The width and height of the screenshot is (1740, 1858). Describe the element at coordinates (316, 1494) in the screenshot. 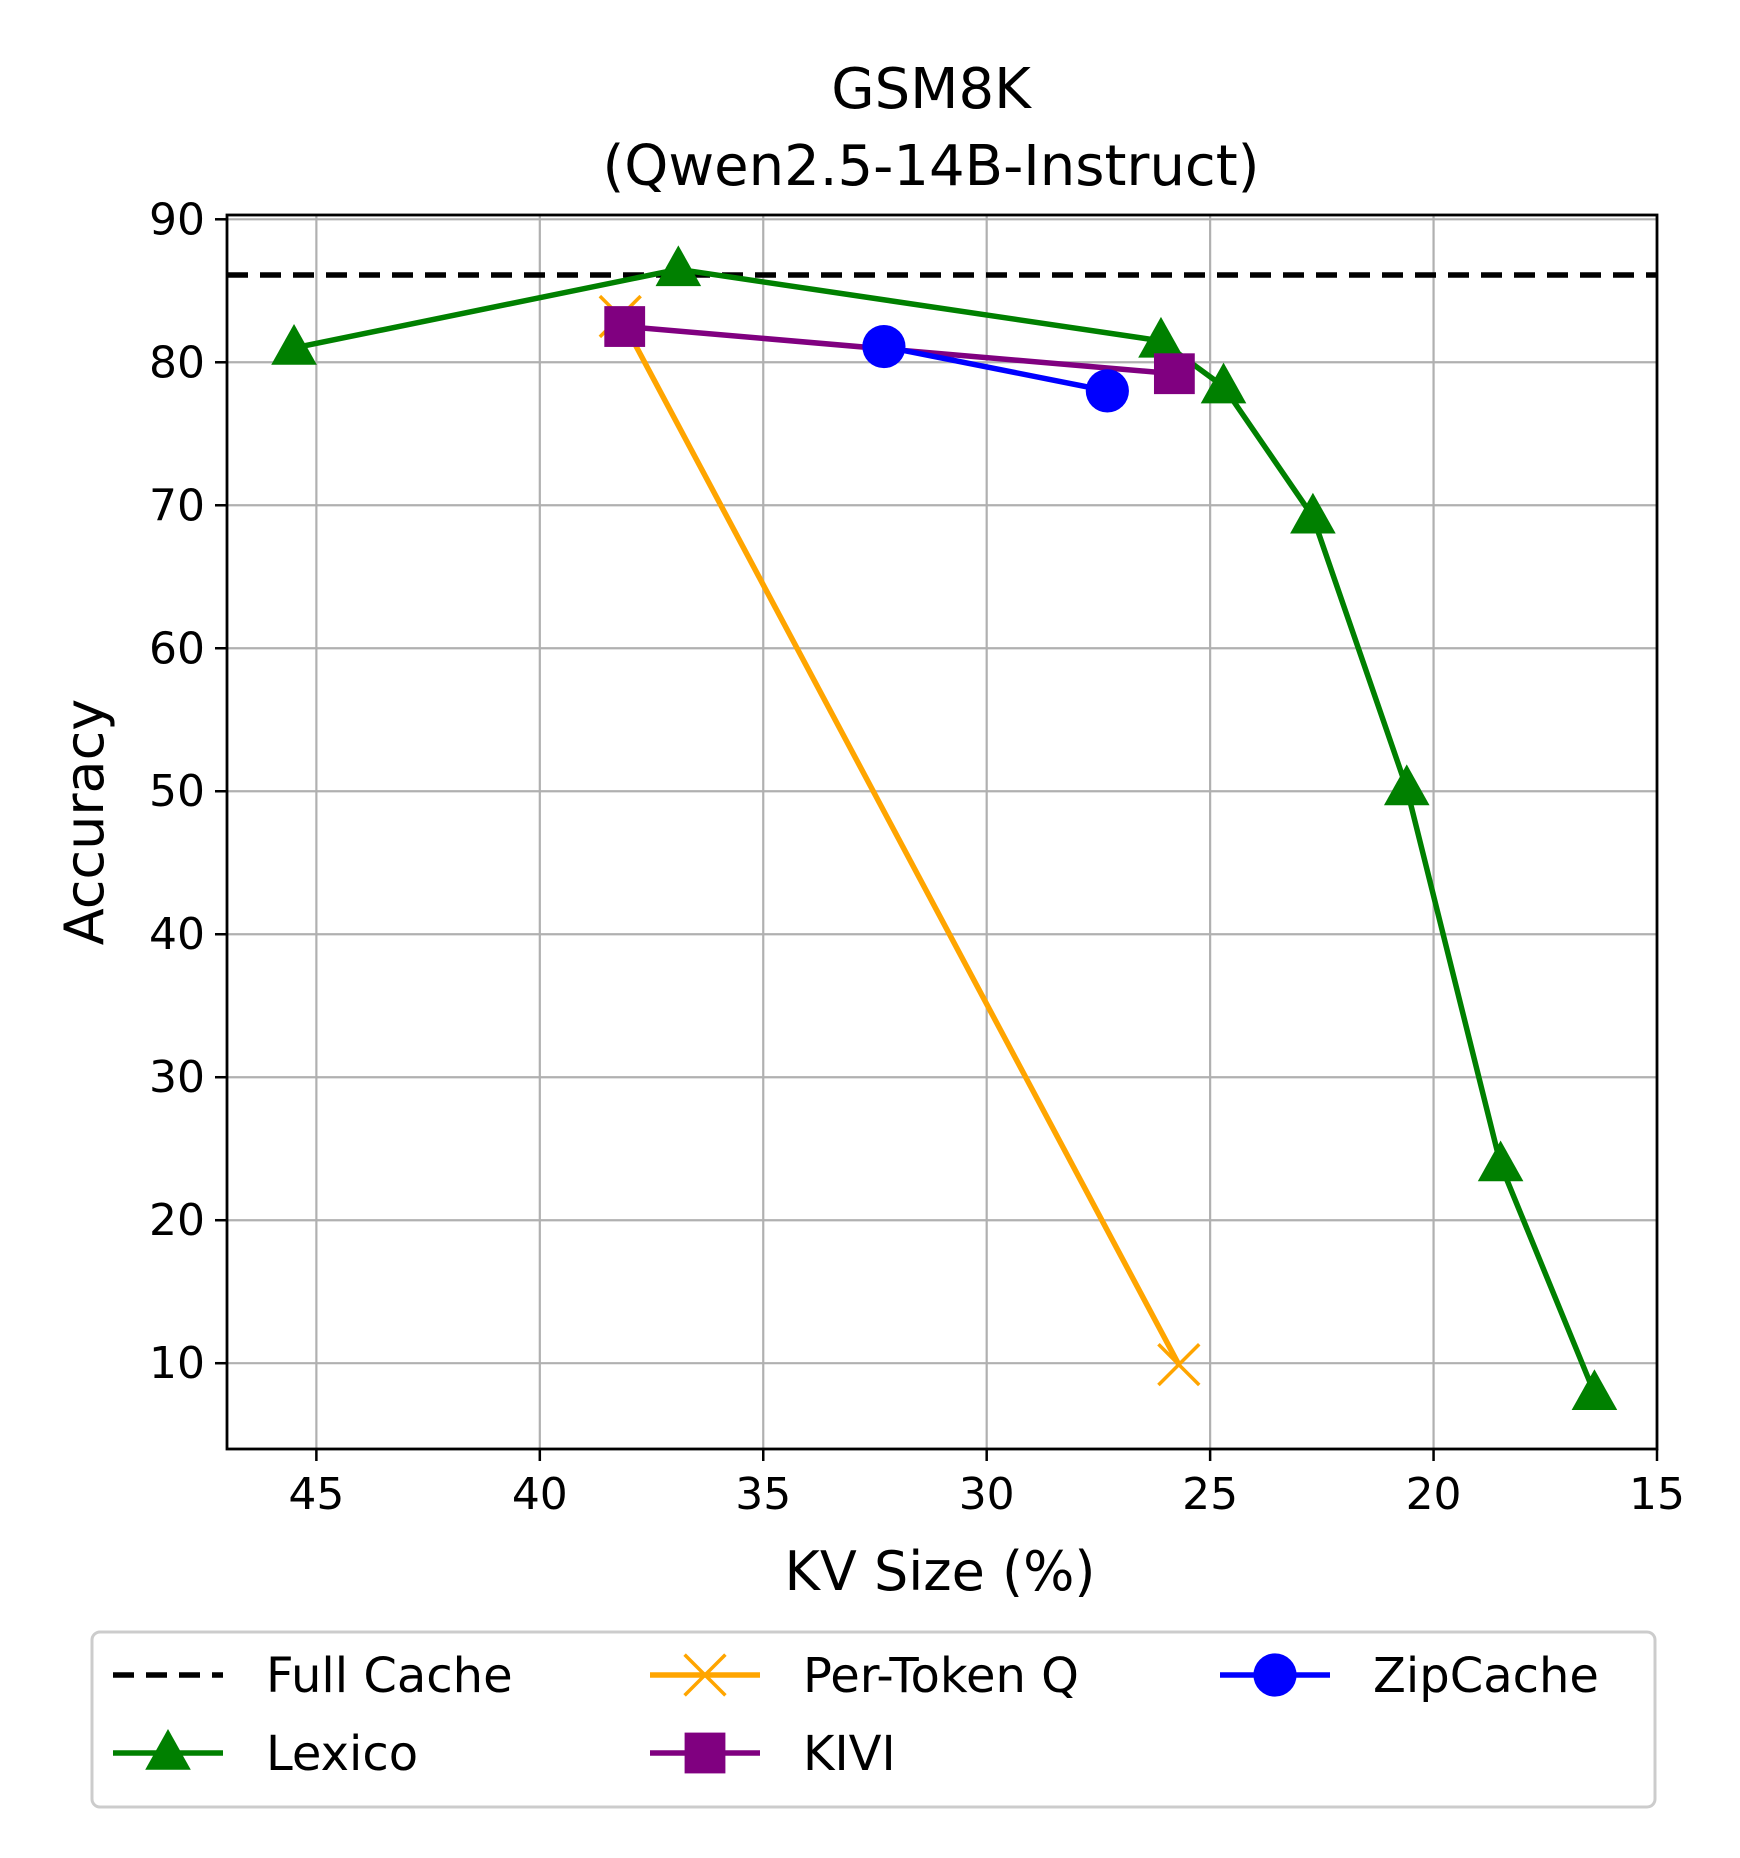

I see `x-tick-label: 45` at that location.